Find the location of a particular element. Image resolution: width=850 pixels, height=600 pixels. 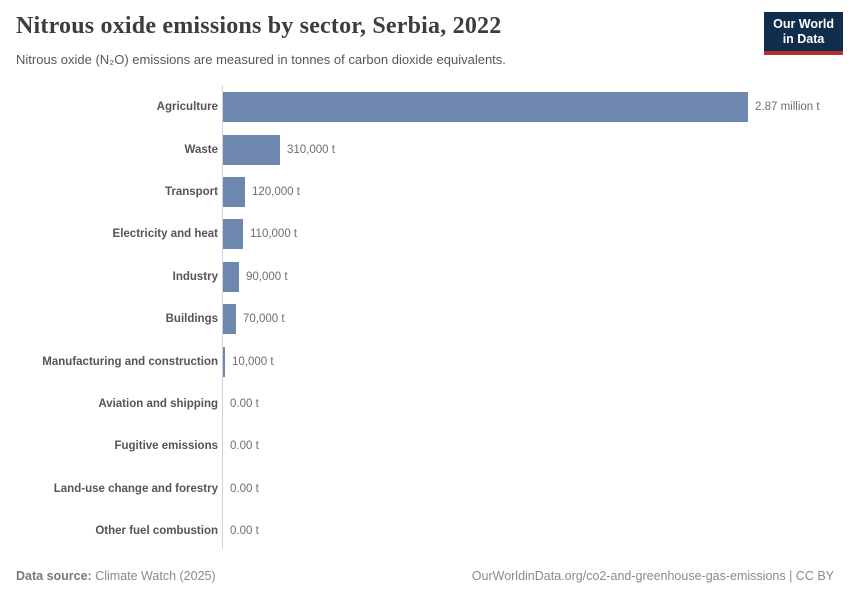

value-label: 310,000 t is located at coordinates (311, 149).